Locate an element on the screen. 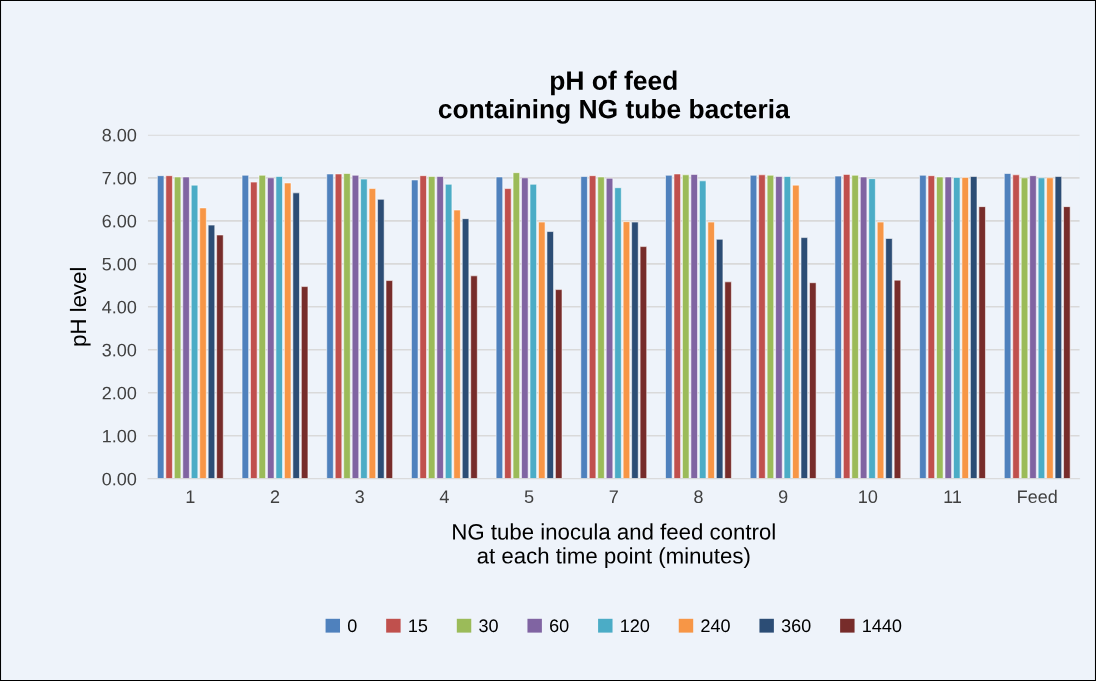 This screenshot has width=1096, height=681. legend-label: 60 is located at coordinates (559, 626).